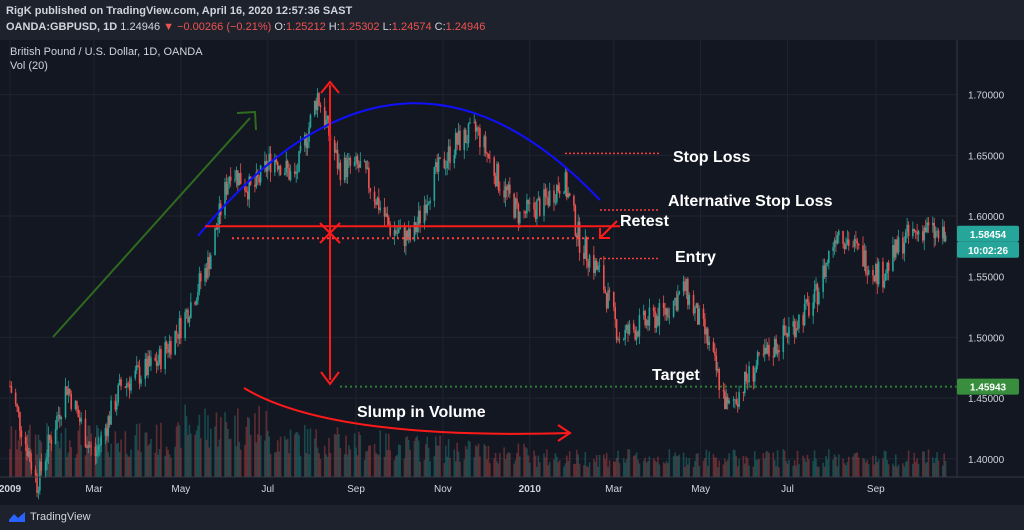 This screenshot has height=530, width=1024. What do you see at coordinates (151, 227) in the screenshot?
I see `trend-arrow-line` at bounding box center [151, 227].